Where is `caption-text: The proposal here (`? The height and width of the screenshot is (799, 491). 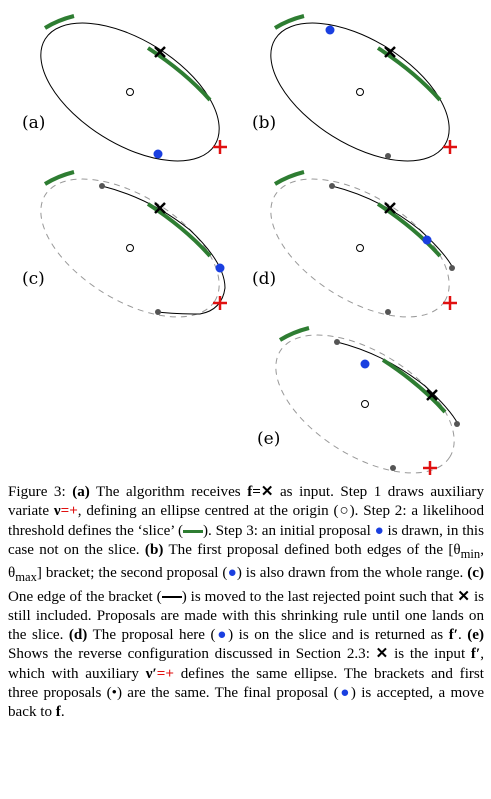
caption-text: The proposal here ( is located at coordinates (151, 635).